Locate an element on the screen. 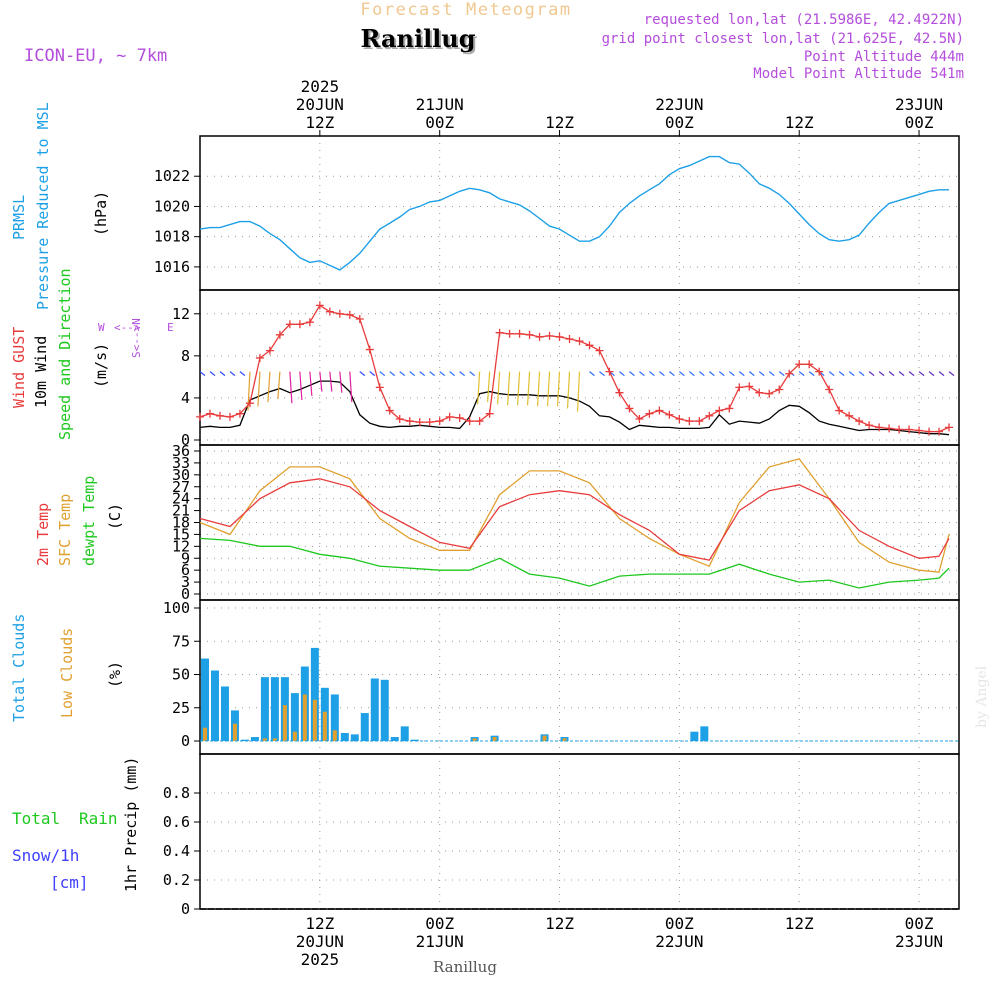  t2m-label: 2m Temp is located at coordinates (43, 534).